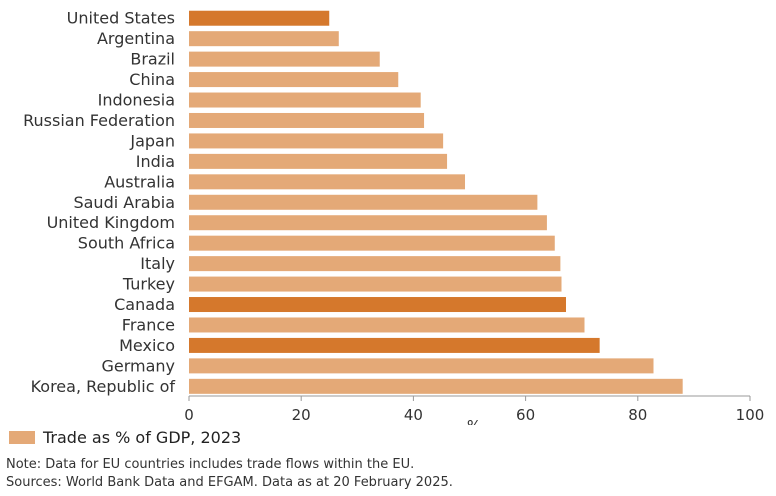 The width and height of the screenshot is (776, 496). Describe the element at coordinates (259, 18) in the screenshot. I see `bar-united-states` at that location.